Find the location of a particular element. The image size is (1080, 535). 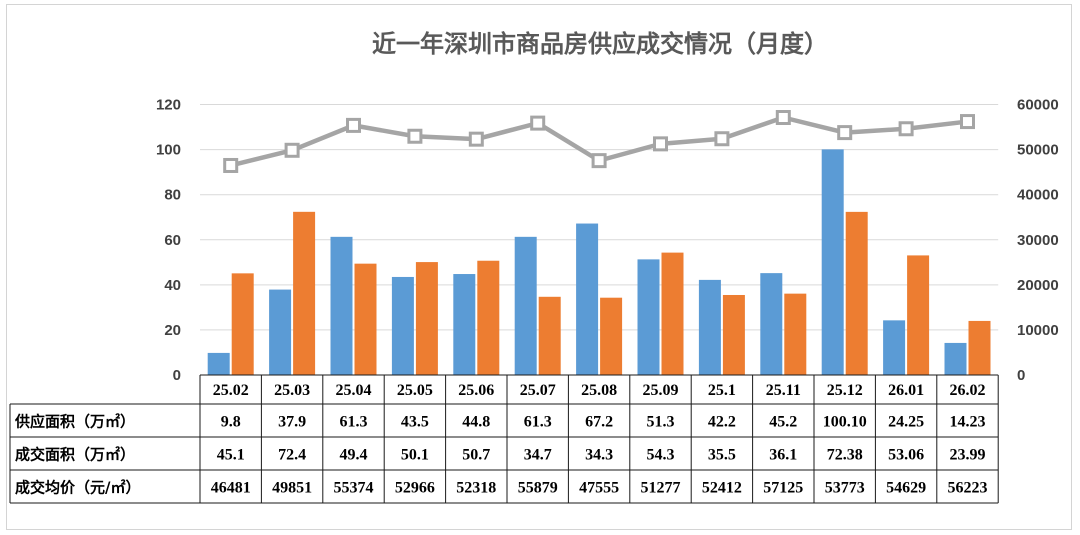

data-table-cell: 37.9 is located at coordinates (292, 422).